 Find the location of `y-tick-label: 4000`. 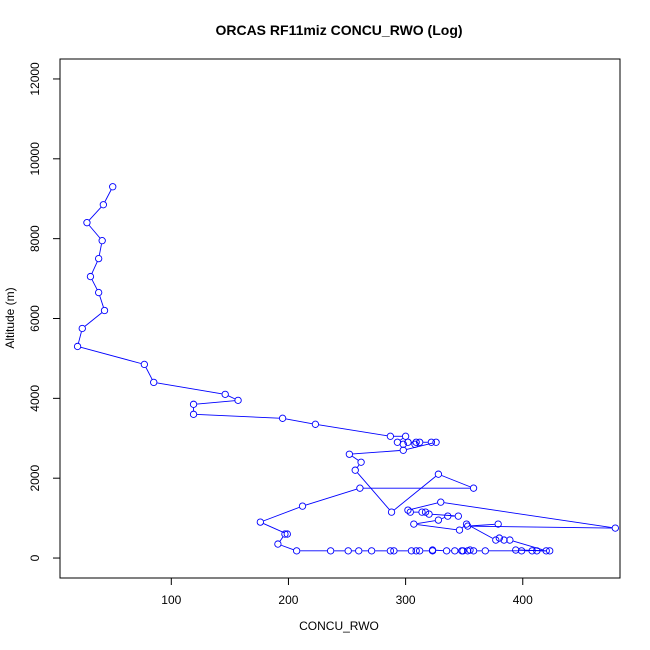

y-tick-label: 4000 is located at coordinates (35, 398).